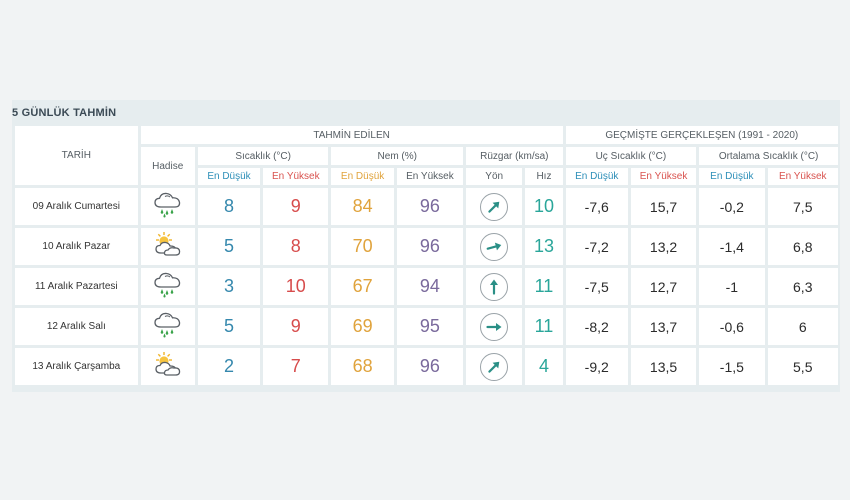  I want to click on humidity-low-cell: 84, so click(362, 206).